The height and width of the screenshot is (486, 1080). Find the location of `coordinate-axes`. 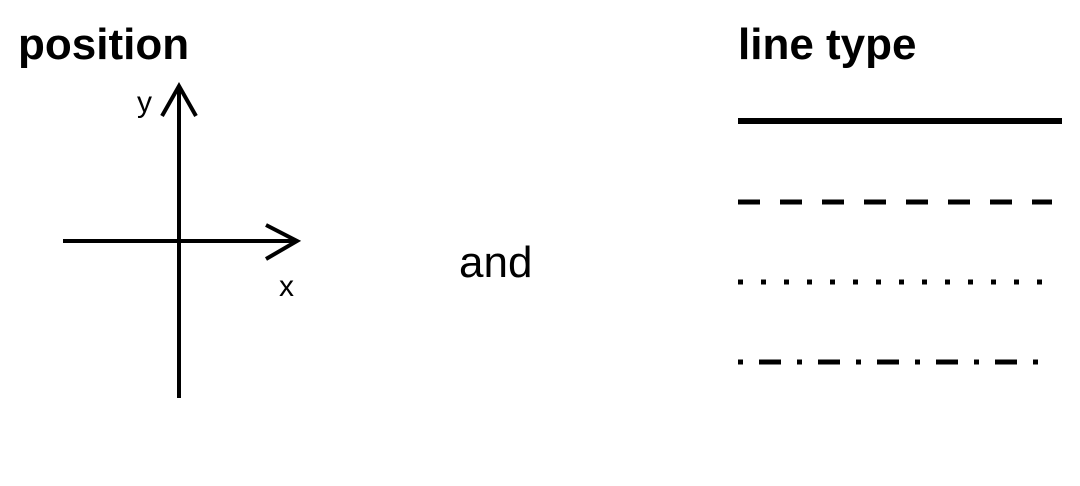

coordinate-axes is located at coordinates (182, 239).